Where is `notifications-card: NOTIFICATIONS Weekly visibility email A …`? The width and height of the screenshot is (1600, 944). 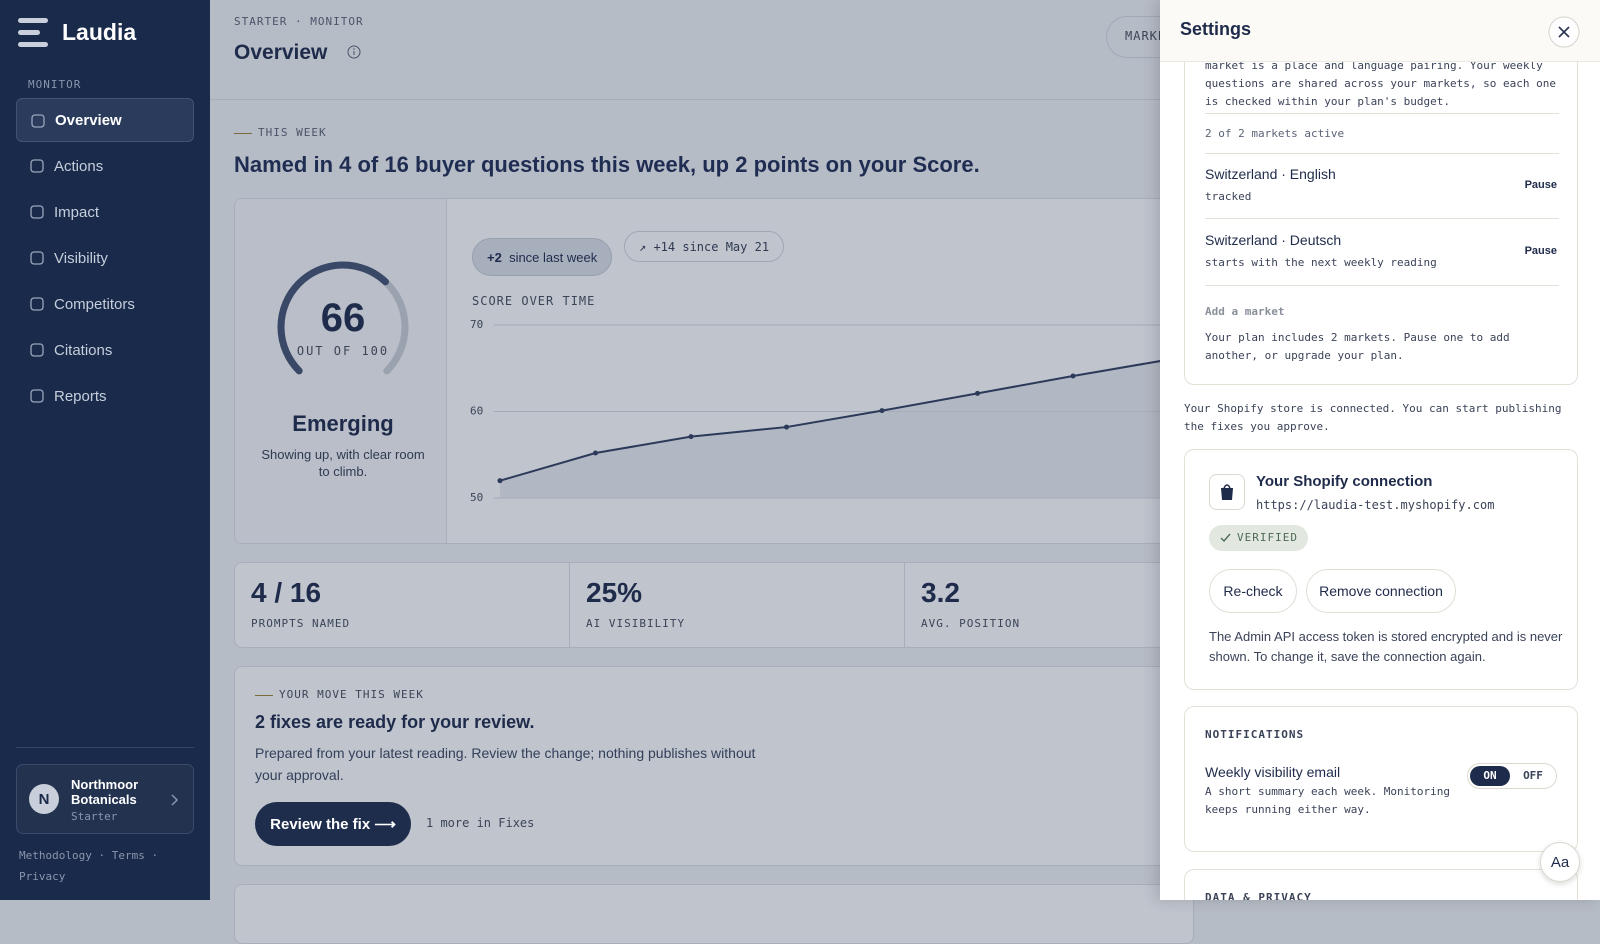 notifications-card: NOTIFICATIONS Weekly visibility email A … is located at coordinates (1381, 779).